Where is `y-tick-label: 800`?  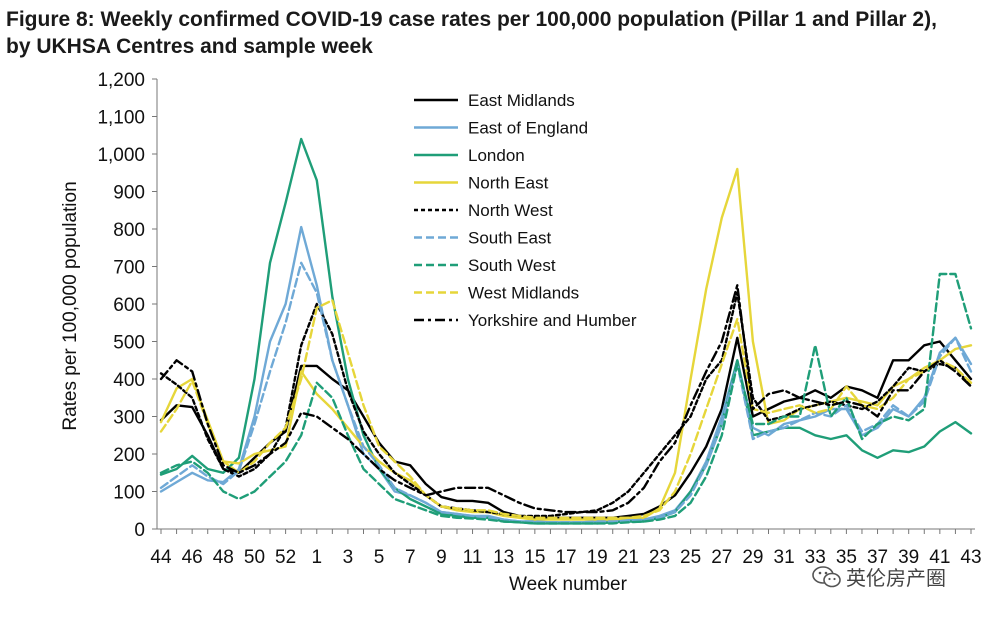
y-tick-label: 800 is located at coordinates (129, 230).